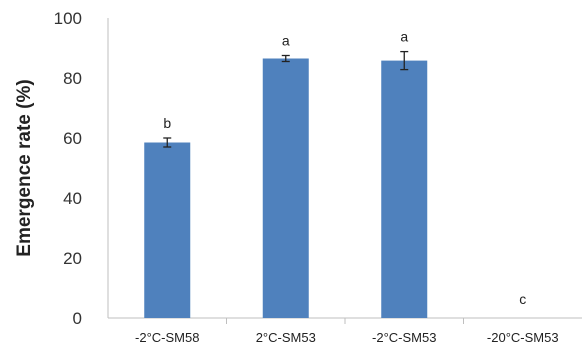 This screenshot has width=584, height=357. I want to click on y-tick-labels: 0 20 40 60 80 100, so click(68, 168).